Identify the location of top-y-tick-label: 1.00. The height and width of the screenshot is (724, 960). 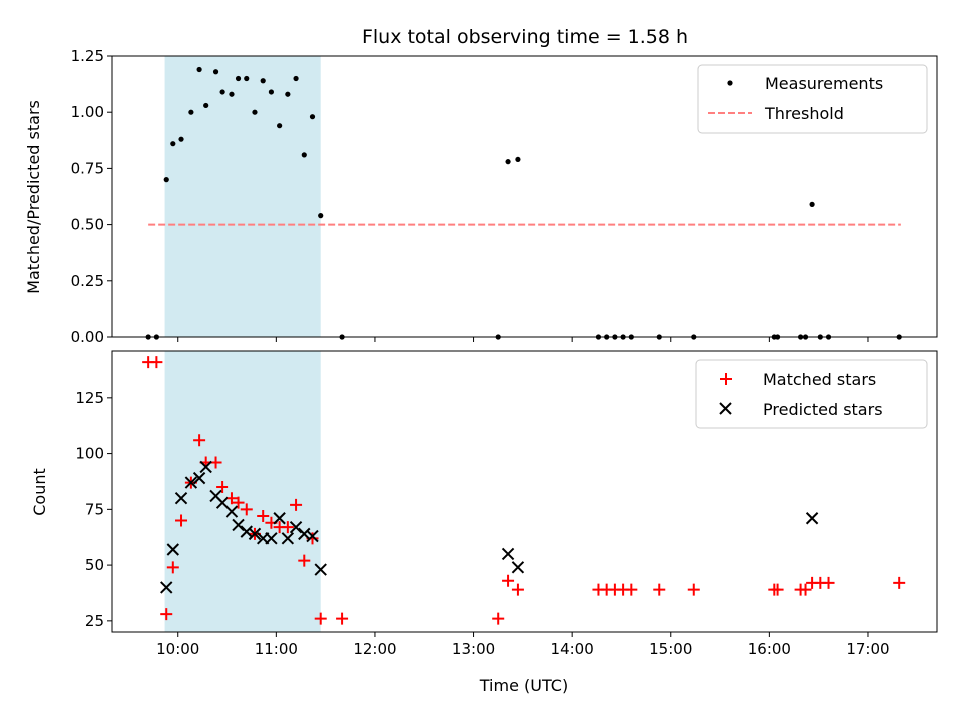
(87, 112).